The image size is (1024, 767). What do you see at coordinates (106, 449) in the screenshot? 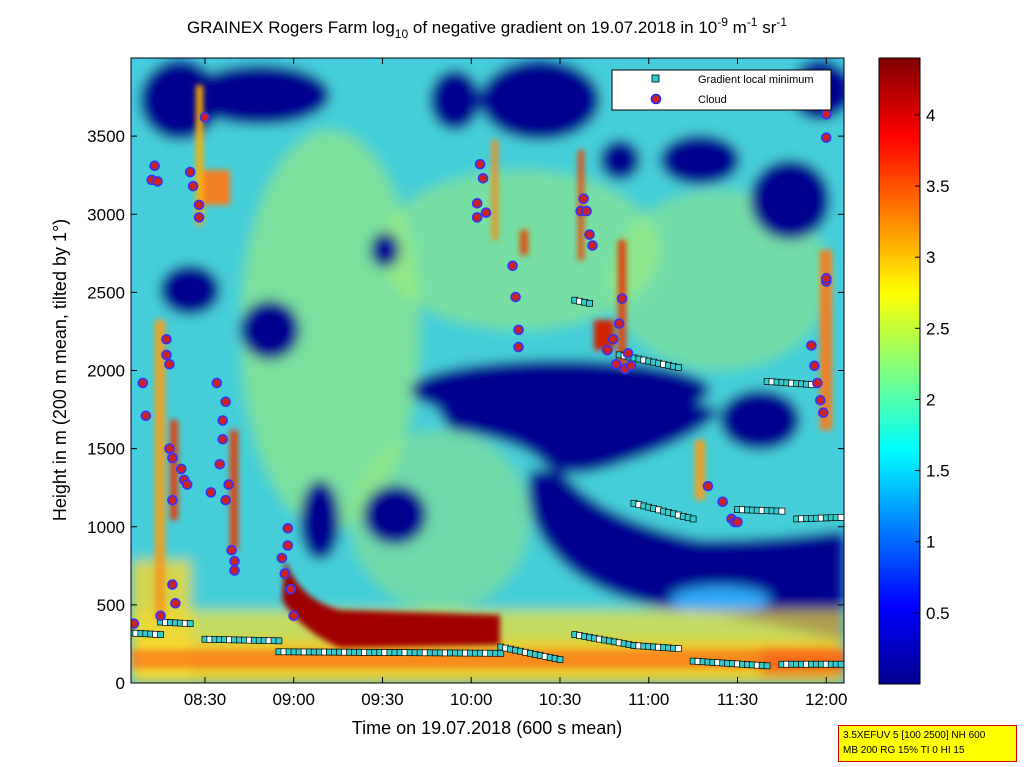
I see `y-tick-label: 1500` at bounding box center [106, 449].